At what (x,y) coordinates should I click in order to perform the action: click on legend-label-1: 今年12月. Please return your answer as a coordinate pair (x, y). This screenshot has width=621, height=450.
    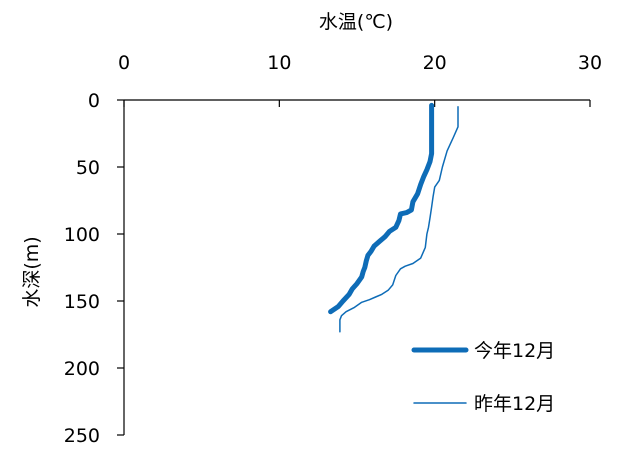
    Looking at the image, I should click on (514, 351).